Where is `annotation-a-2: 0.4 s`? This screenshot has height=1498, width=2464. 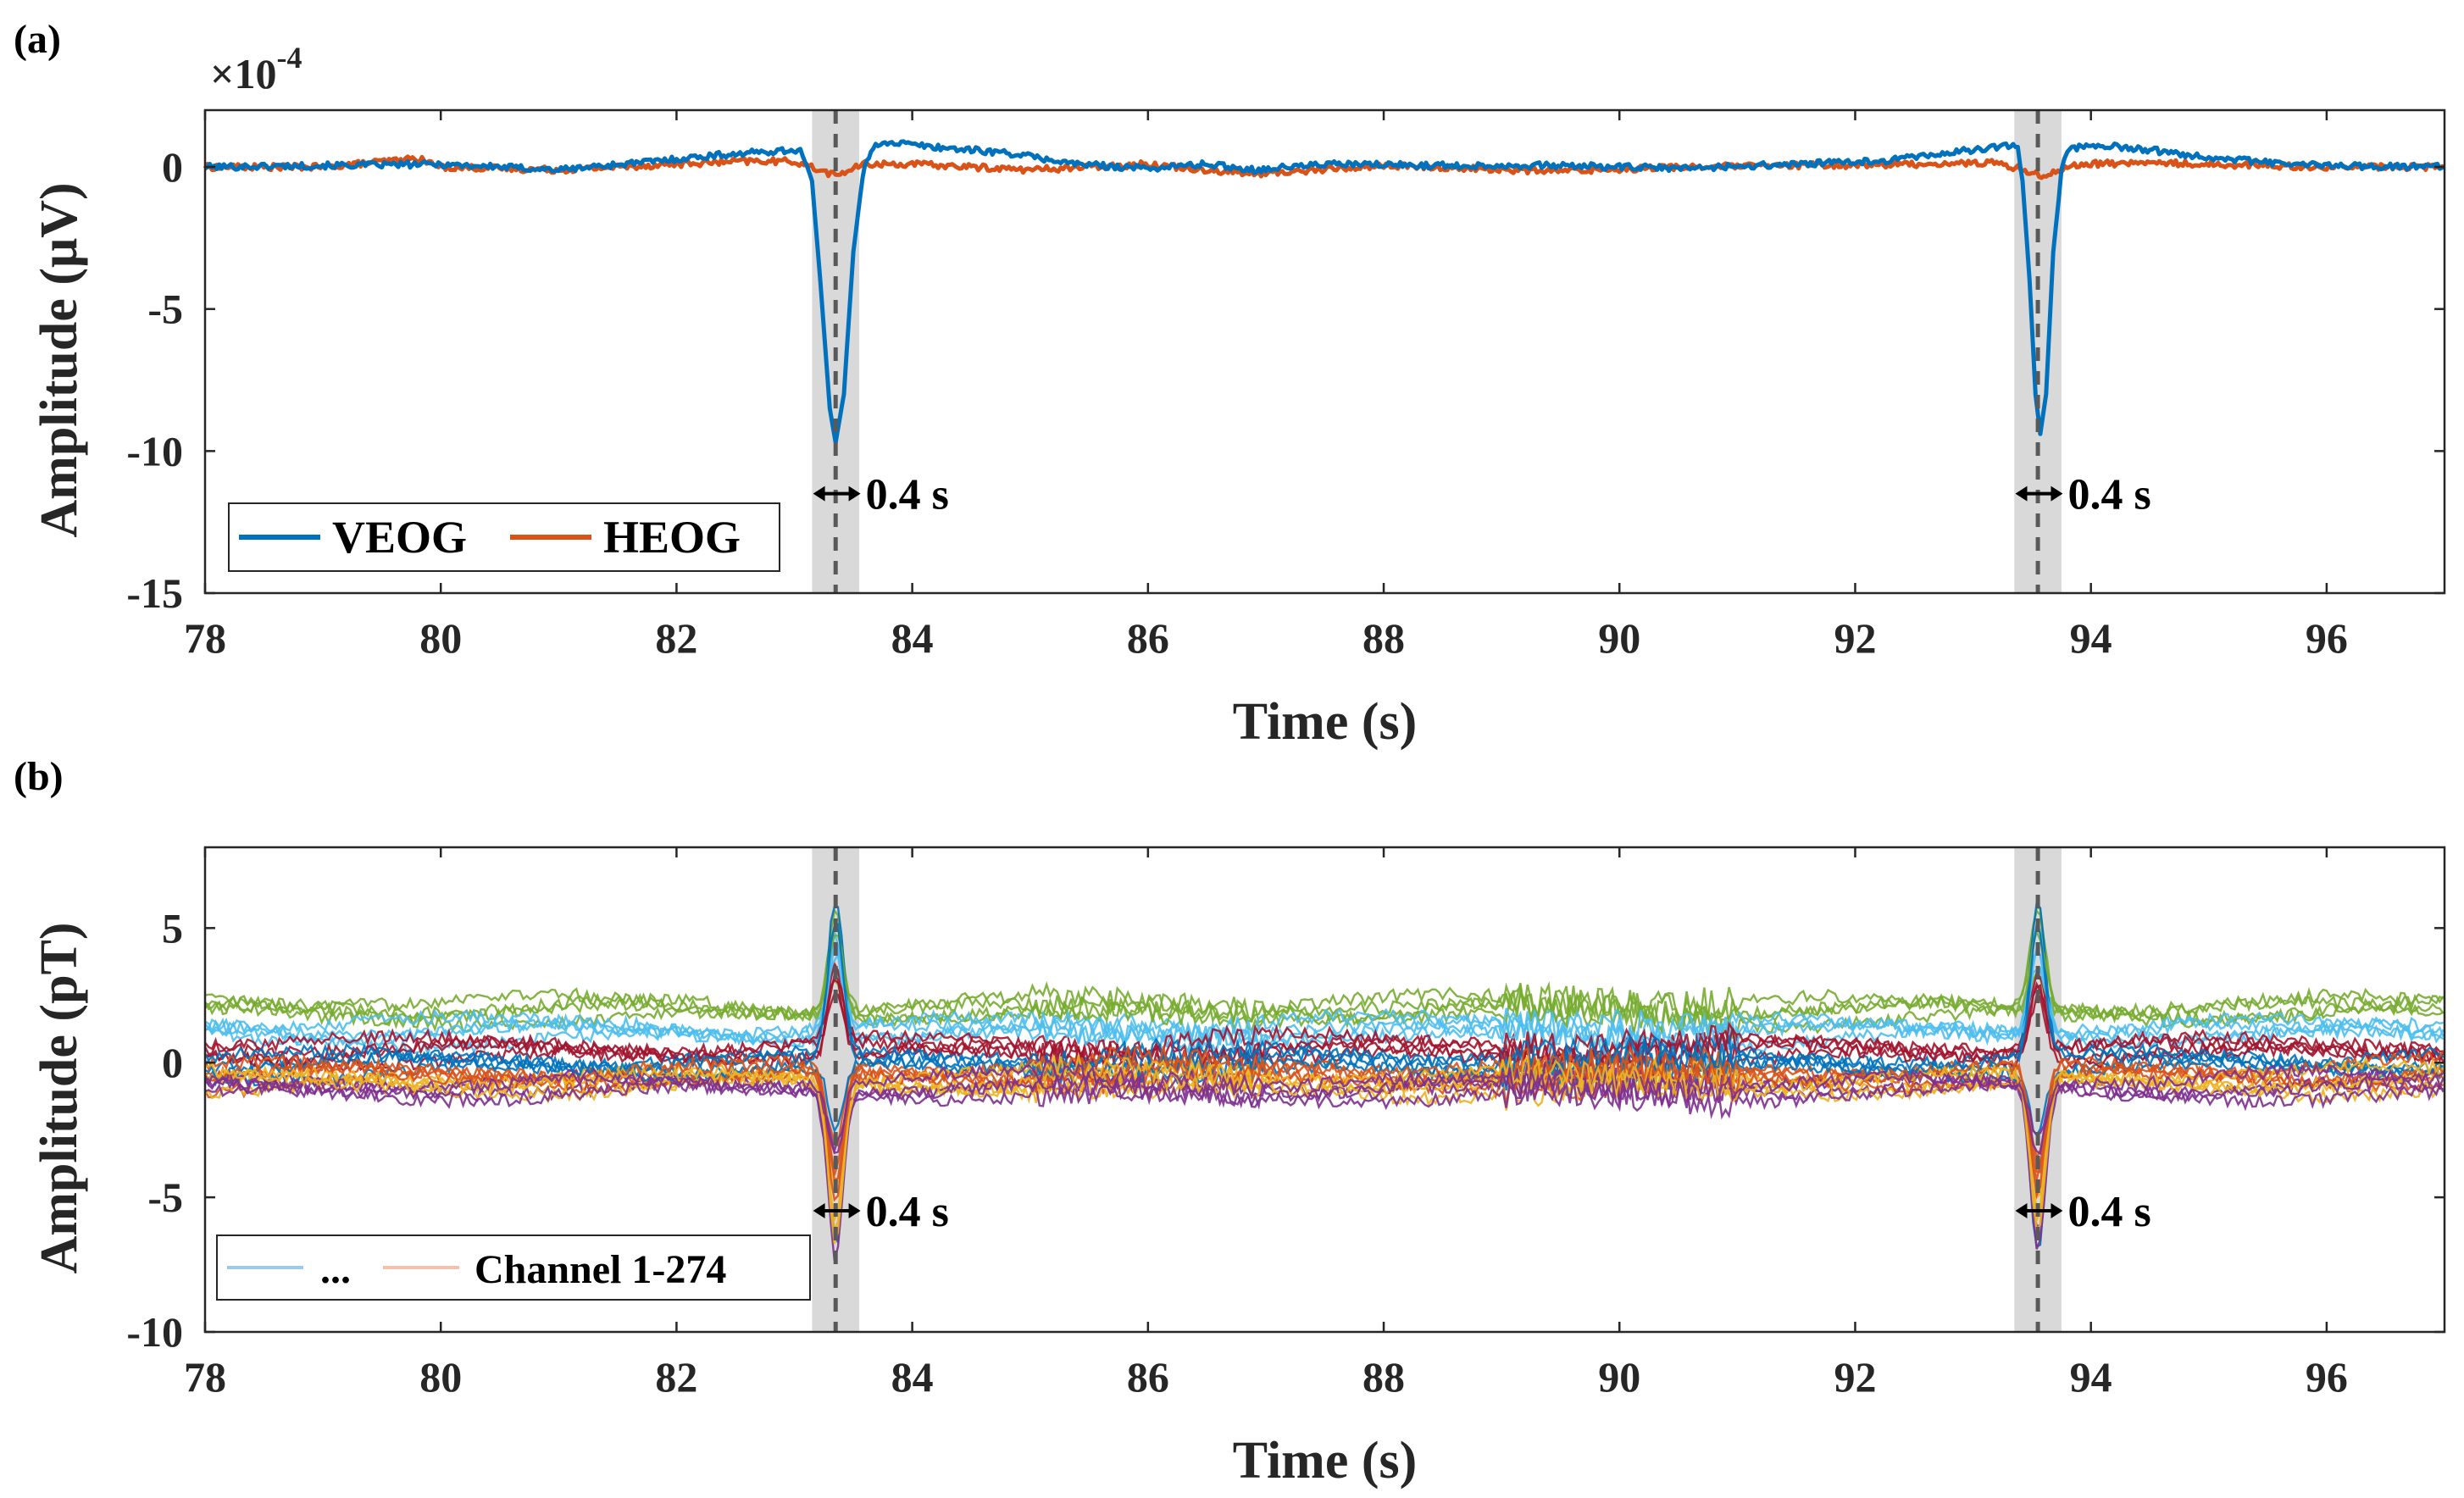
annotation-a-2: 0.4 s is located at coordinates (2083, 495).